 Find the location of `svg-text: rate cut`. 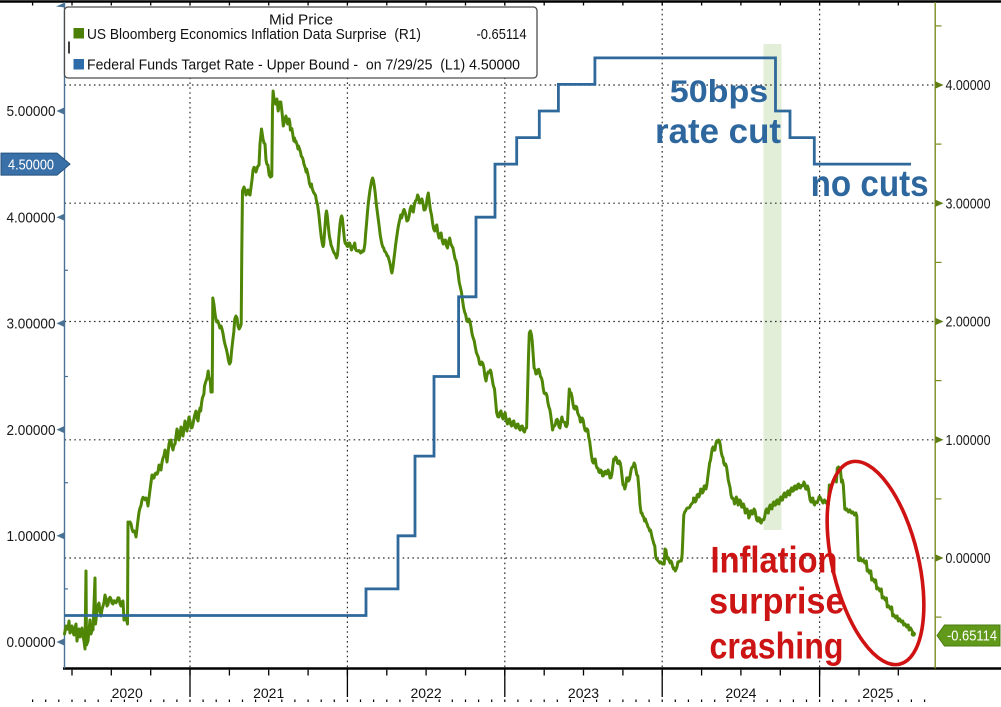

svg-text: rate cut is located at coordinates (718, 131).